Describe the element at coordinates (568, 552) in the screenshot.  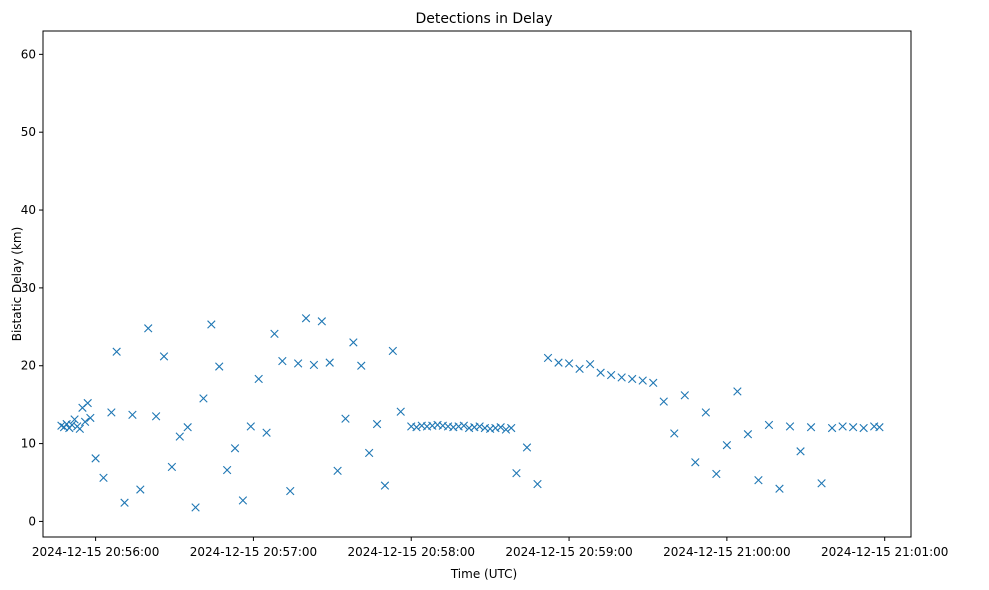
I see `x-tick-label: 2024-12-15 20:59:00` at that location.